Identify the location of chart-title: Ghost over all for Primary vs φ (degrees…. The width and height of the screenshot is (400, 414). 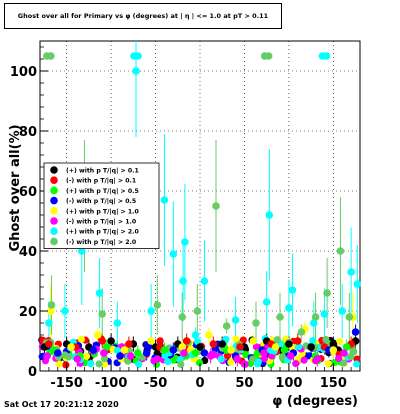
(143, 16).